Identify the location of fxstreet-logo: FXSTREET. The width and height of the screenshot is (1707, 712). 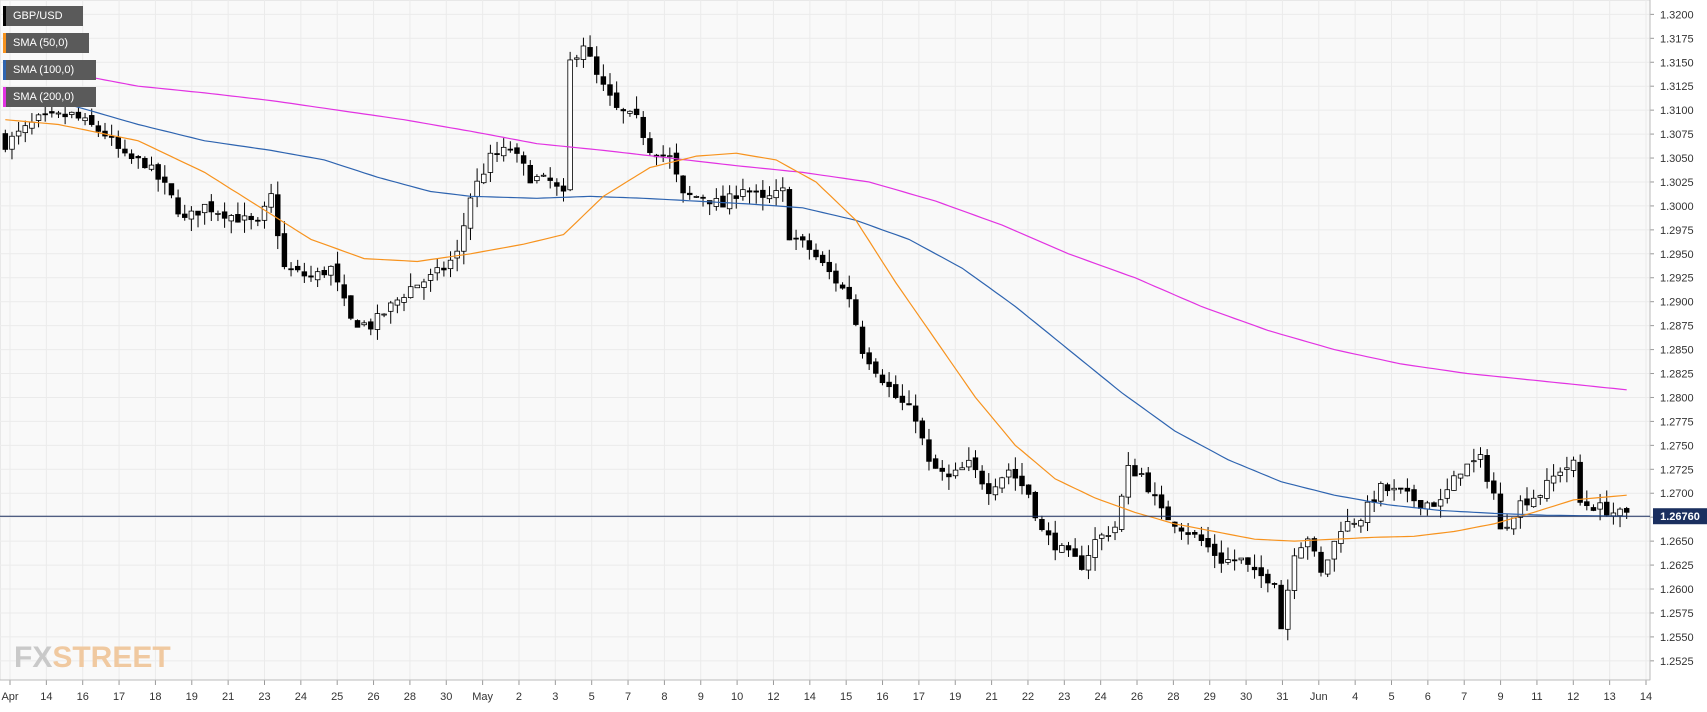
(92, 658).